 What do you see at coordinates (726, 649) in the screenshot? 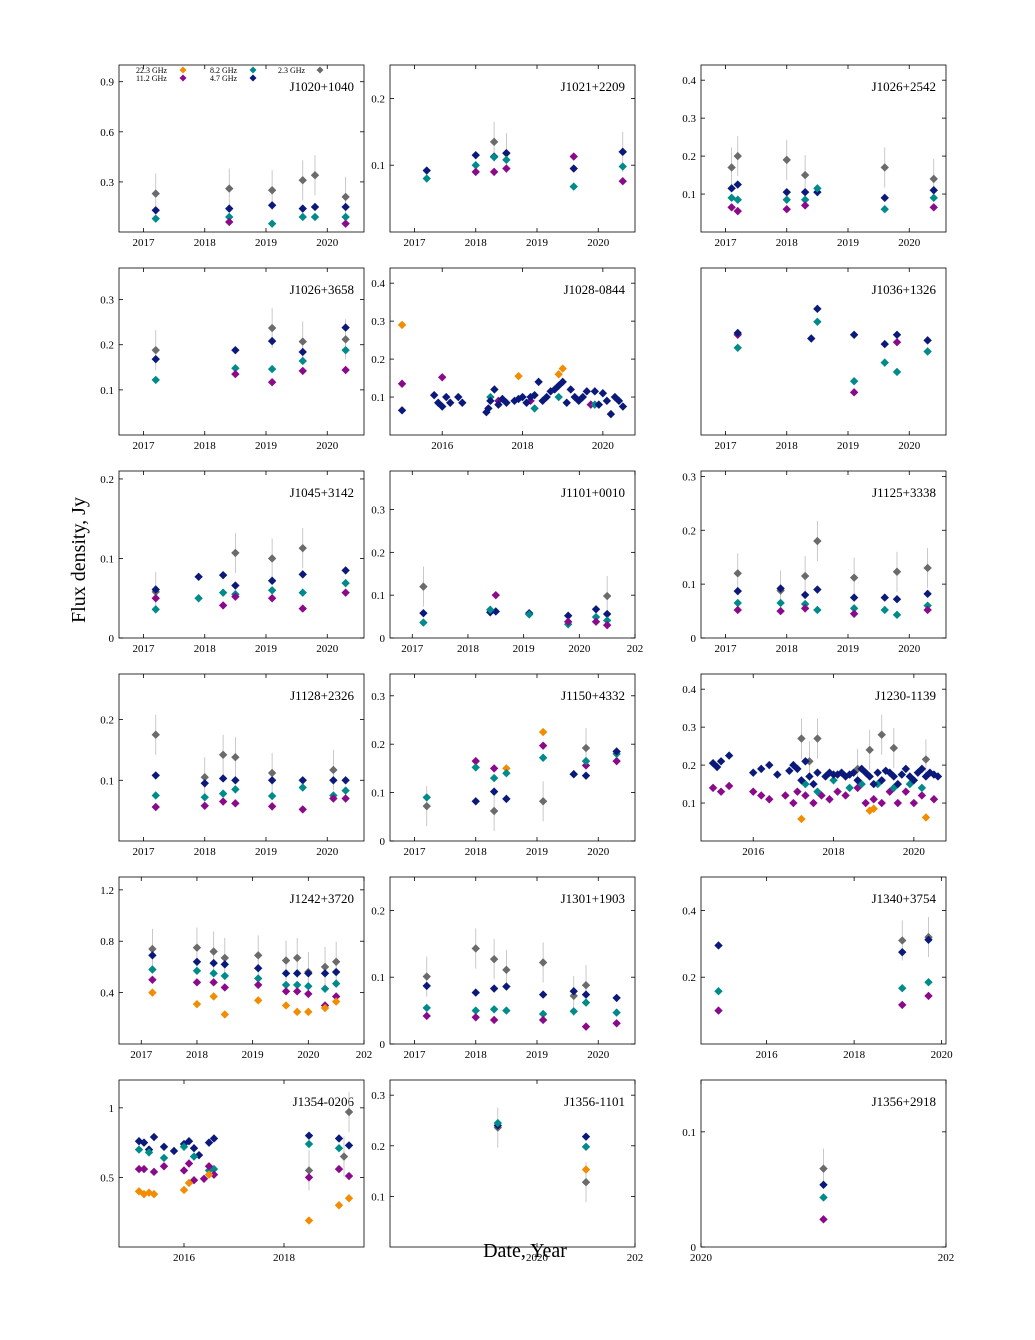
I see `x-tick-label: 2017` at bounding box center [726, 649].